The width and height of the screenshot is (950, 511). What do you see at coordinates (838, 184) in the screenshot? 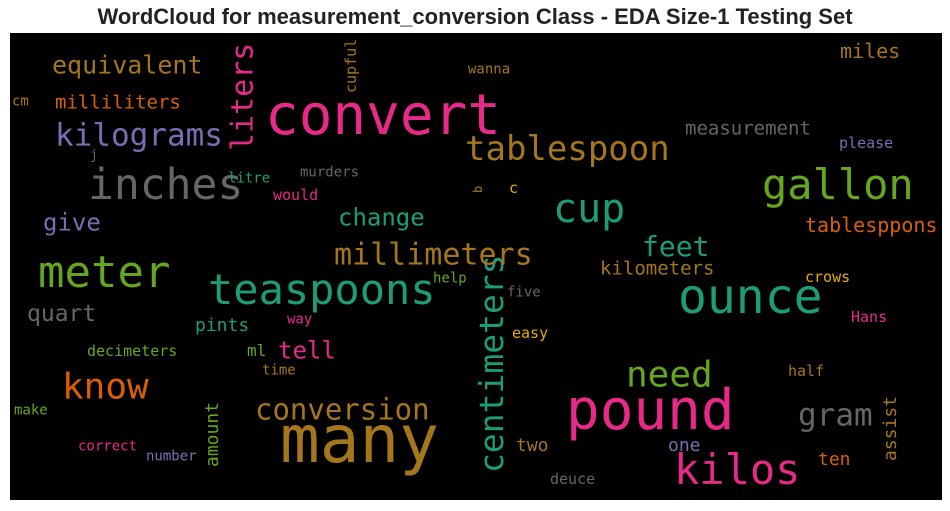
I see `word-gallon: gallon` at bounding box center [838, 184].